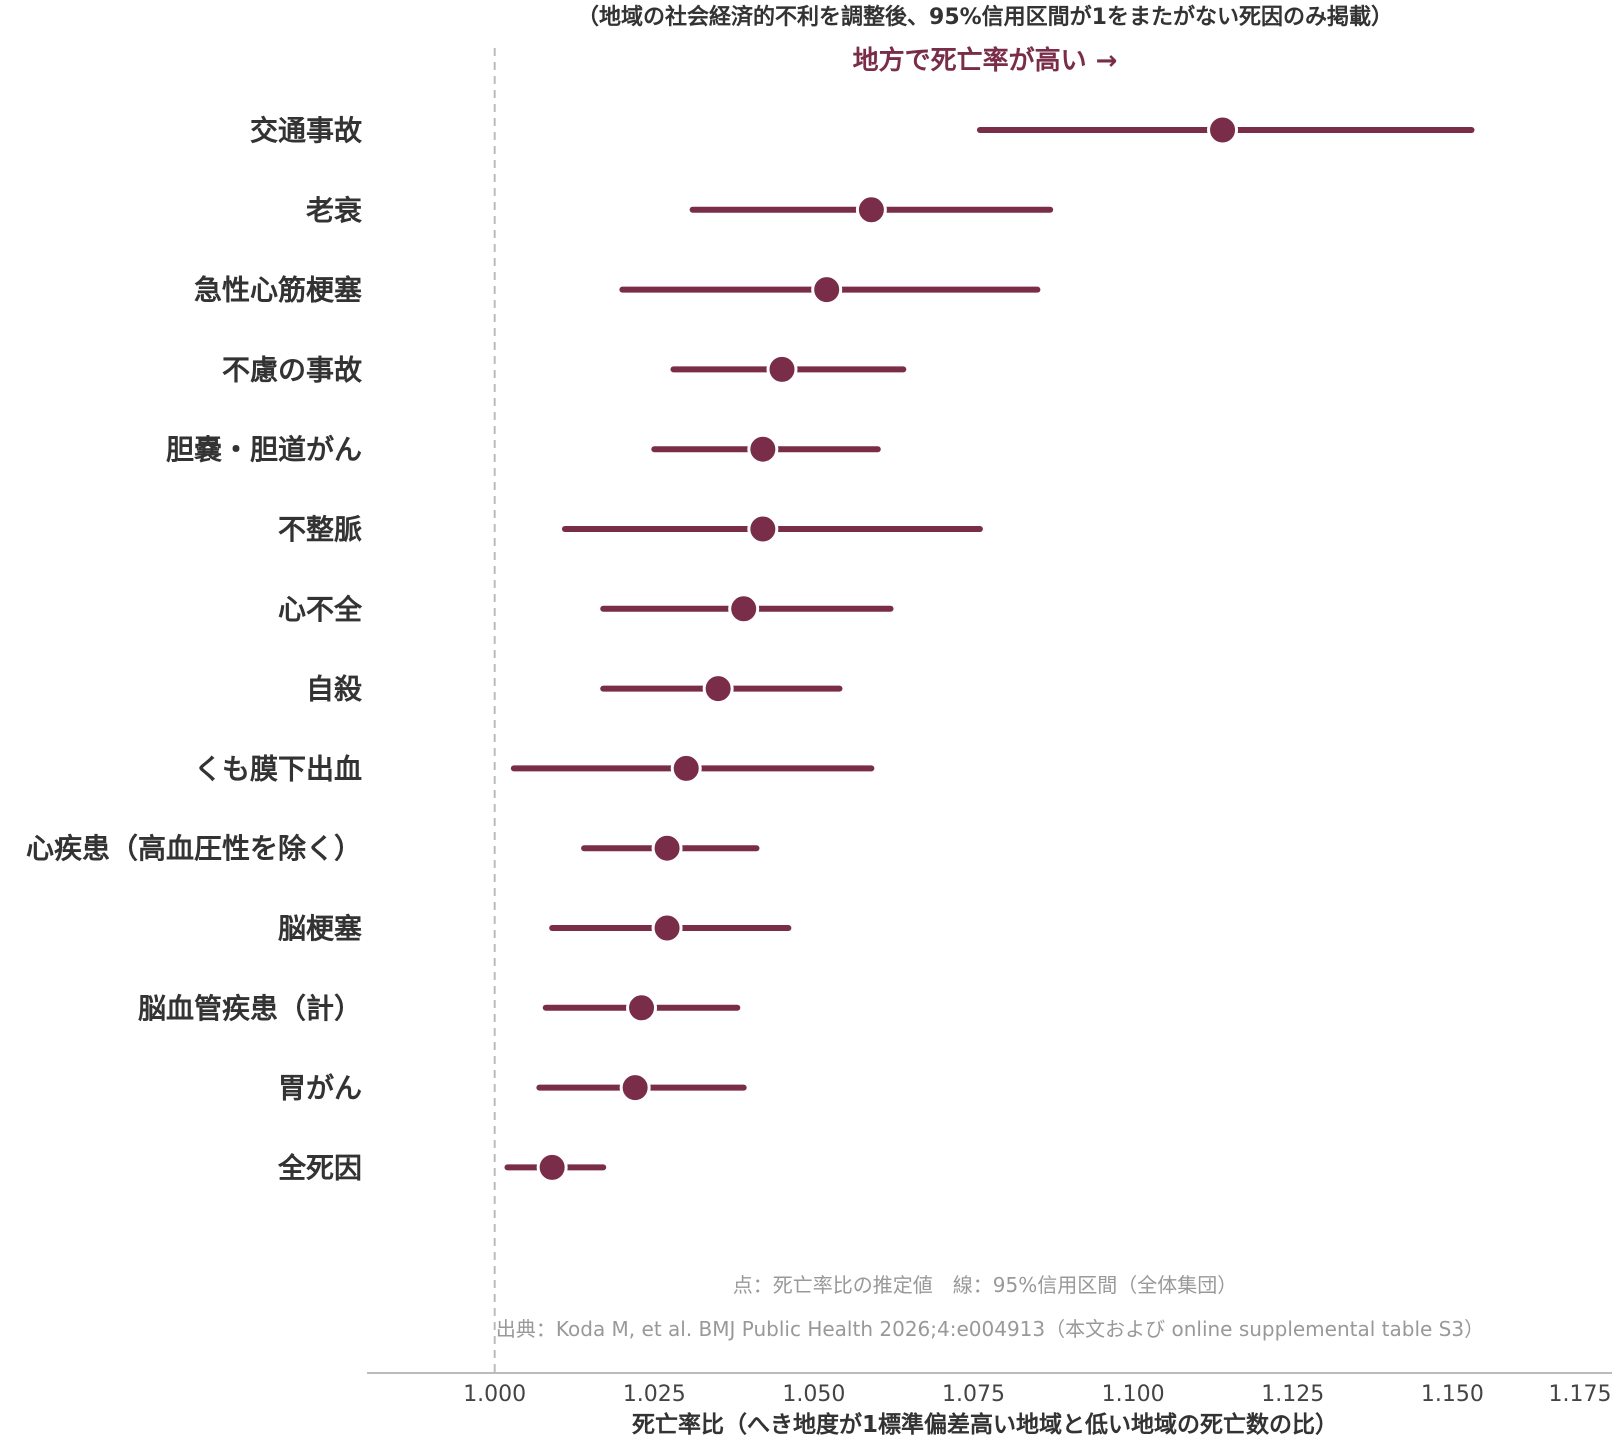 This screenshot has height=1440, width=1616. I want to click on direction-label: 地方で死亡率が高い →, so click(985, 60).